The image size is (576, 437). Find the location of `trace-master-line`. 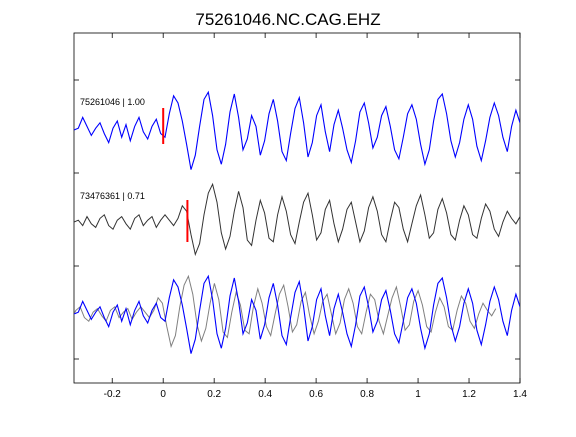

trace-master-line is located at coordinates (297, 130).